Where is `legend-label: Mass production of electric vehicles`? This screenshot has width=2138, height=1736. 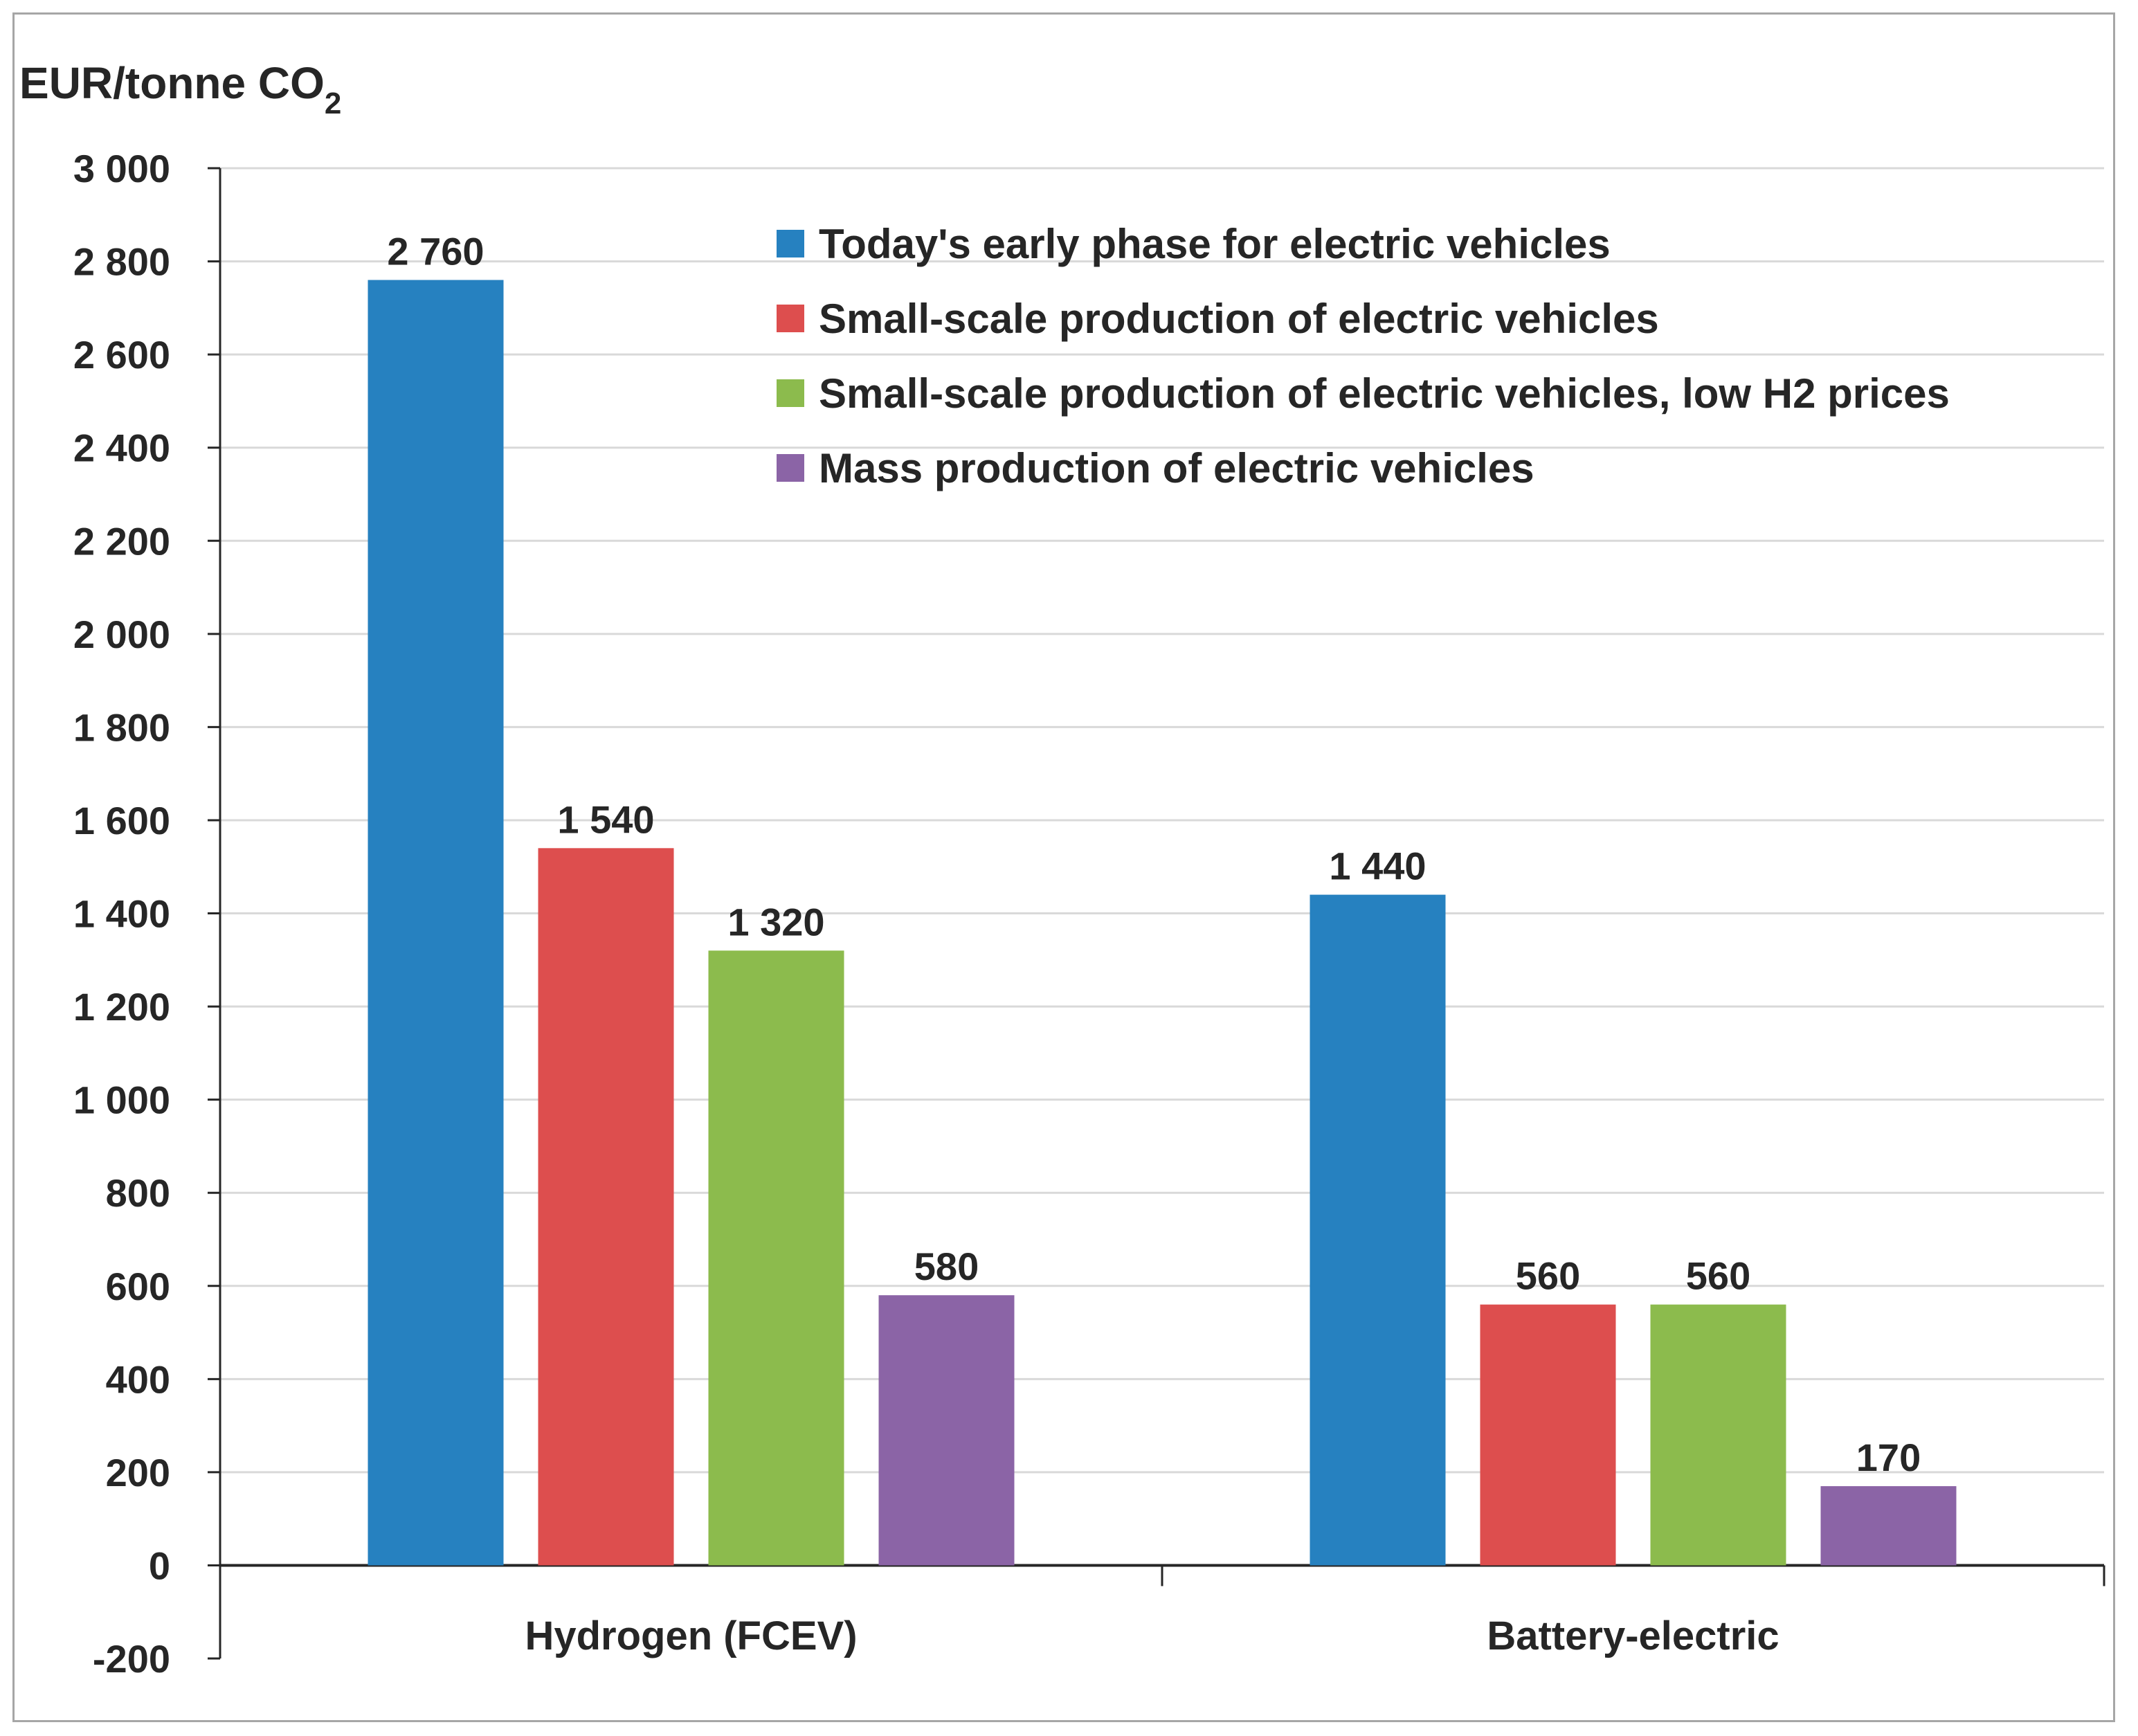
legend-label: Mass production of electric vehicles is located at coordinates (1176, 468).